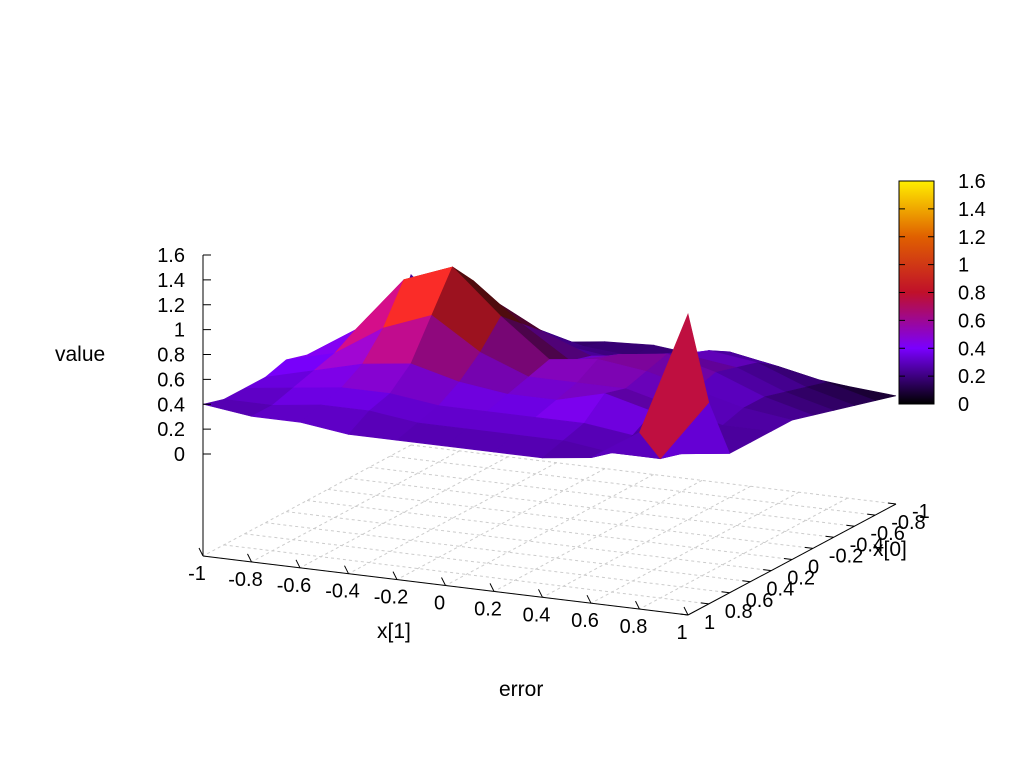  What do you see at coordinates (801, 579) in the screenshot?
I see `x0-tick-label: 0.2` at bounding box center [801, 579].